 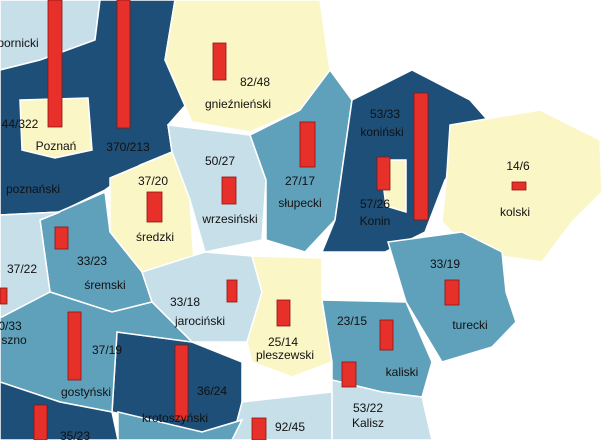 I want to click on region-name: śremski, so click(x=104, y=285).